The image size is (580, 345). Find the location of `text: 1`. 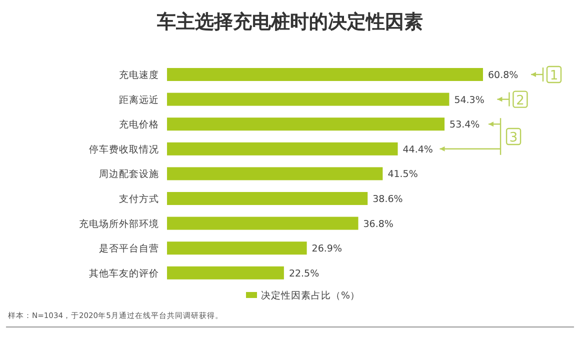

text: 1 is located at coordinates (554, 76).